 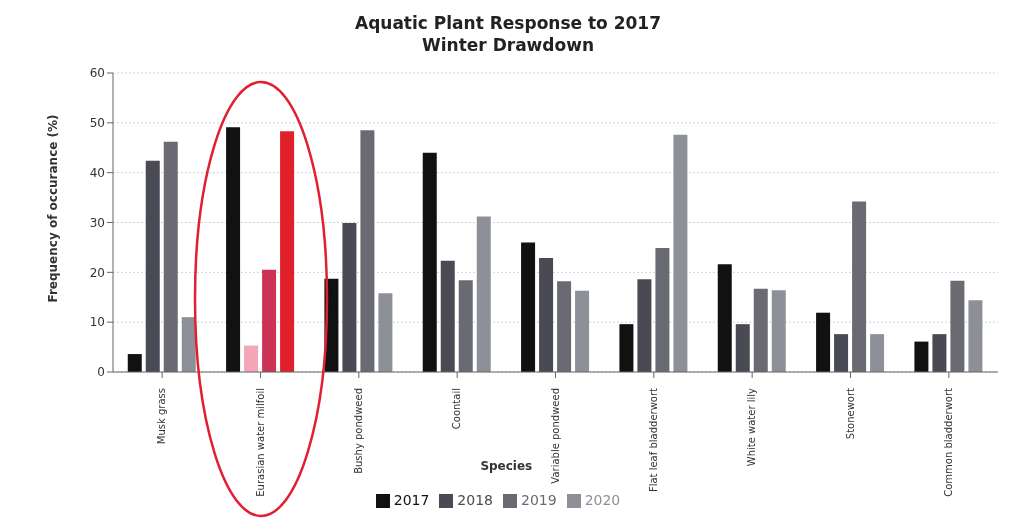 What do you see at coordinates (539, 500) in the screenshot?
I see `legend-label: 2019` at bounding box center [539, 500].